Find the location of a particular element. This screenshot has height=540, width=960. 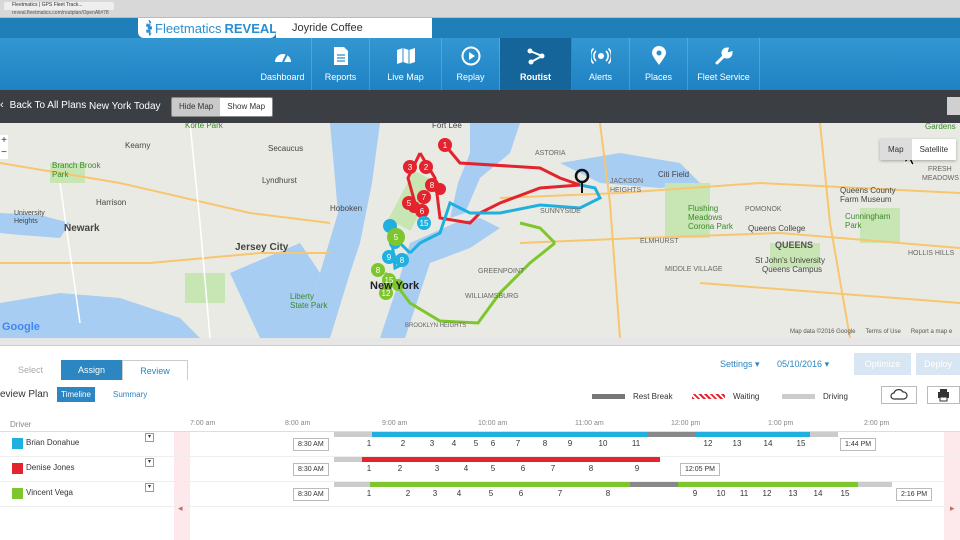

scroll-left-icon: ◂ is located at coordinates (180, 508).